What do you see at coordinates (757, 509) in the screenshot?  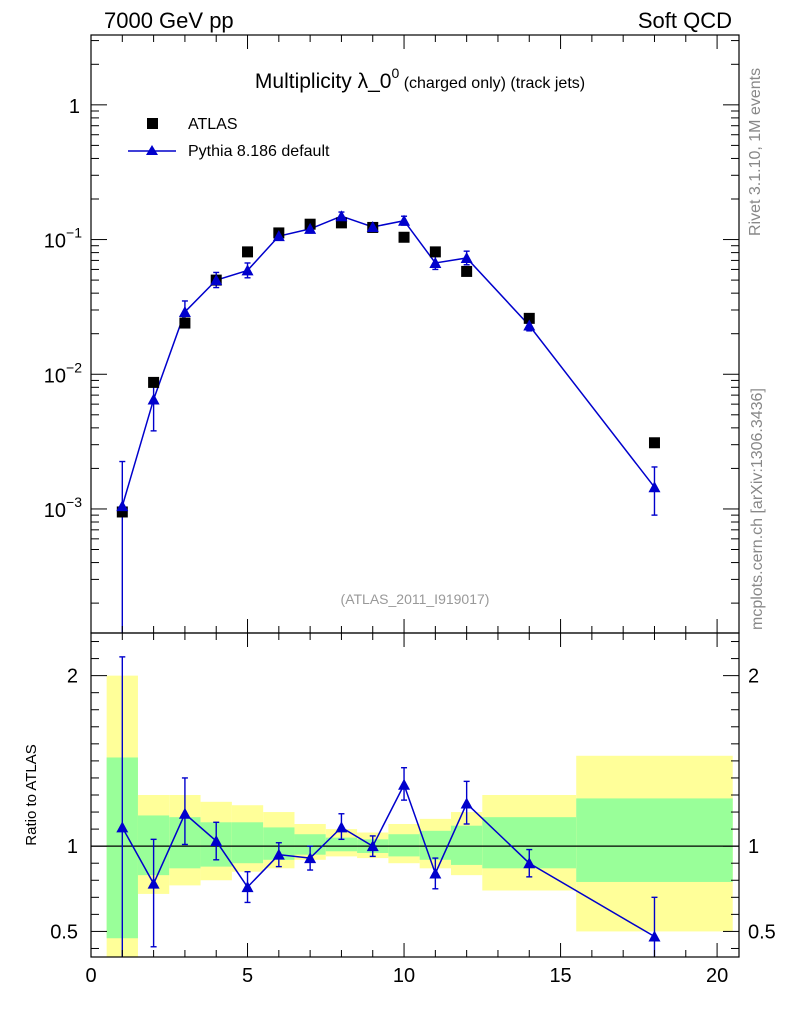 I see `mcplots-label: mcplots.cern.ch [arXiv:1306.3436]` at bounding box center [757, 509].